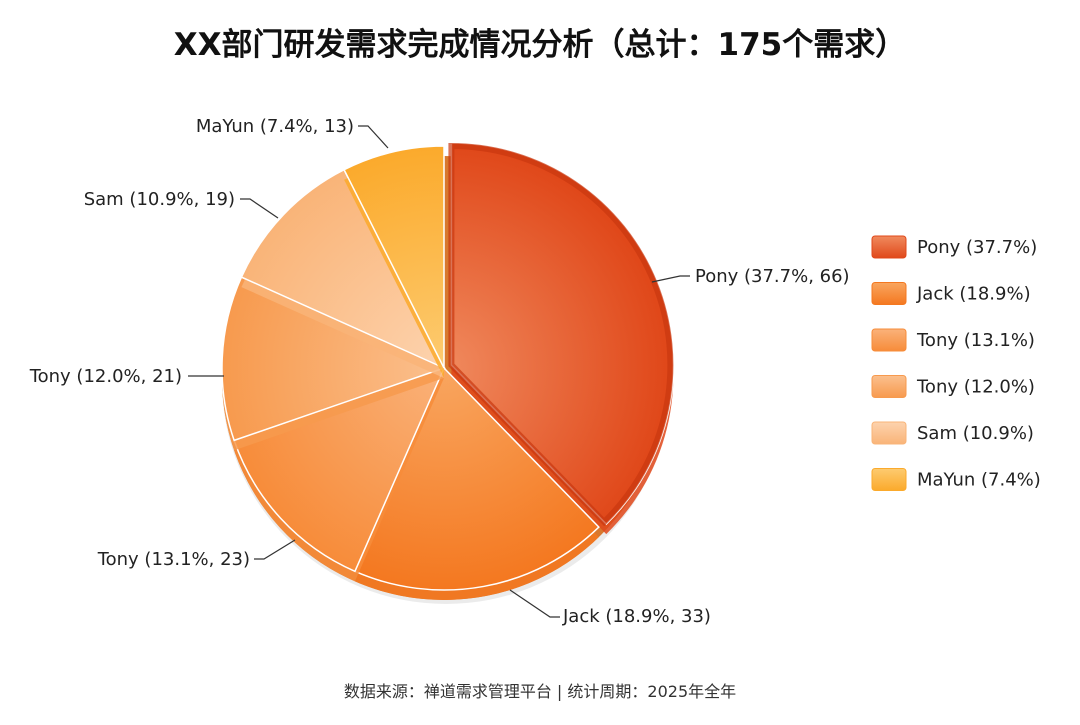 Image resolution: width=1080 pixels, height=725 pixels. Describe the element at coordinates (105, 376) in the screenshot. I see `callout-label: Tony (12.0%, 21)` at that location.